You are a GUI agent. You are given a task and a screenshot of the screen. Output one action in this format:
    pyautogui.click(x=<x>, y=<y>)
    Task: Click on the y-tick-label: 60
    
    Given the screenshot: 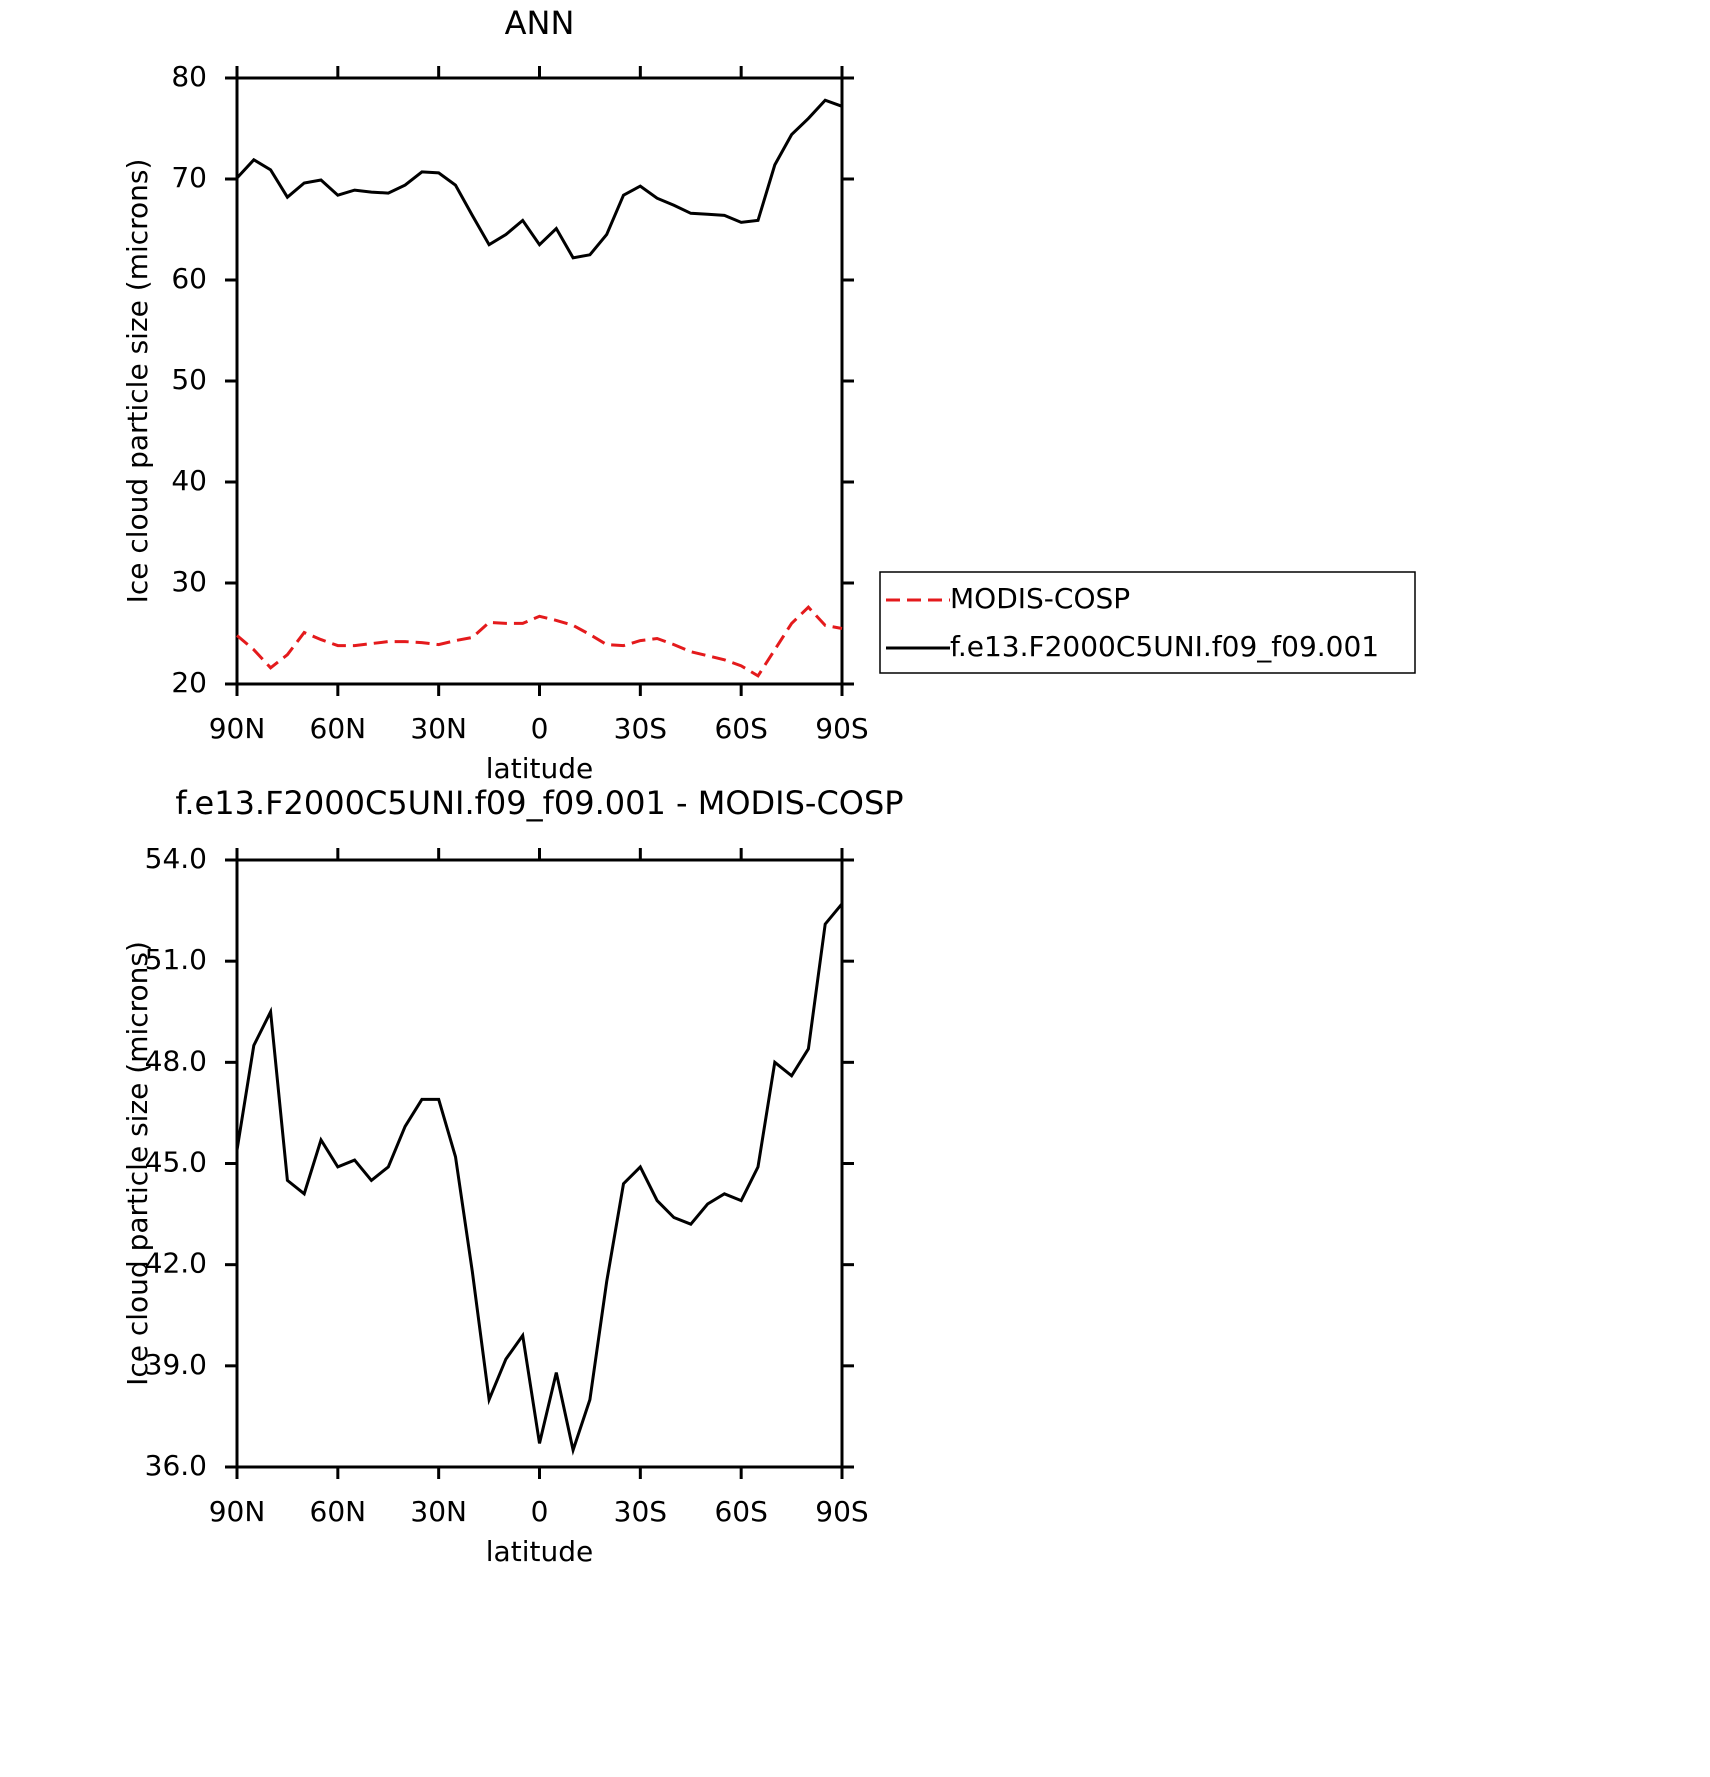 What is the action you would take?
    pyautogui.click(x=189, y=278)
    